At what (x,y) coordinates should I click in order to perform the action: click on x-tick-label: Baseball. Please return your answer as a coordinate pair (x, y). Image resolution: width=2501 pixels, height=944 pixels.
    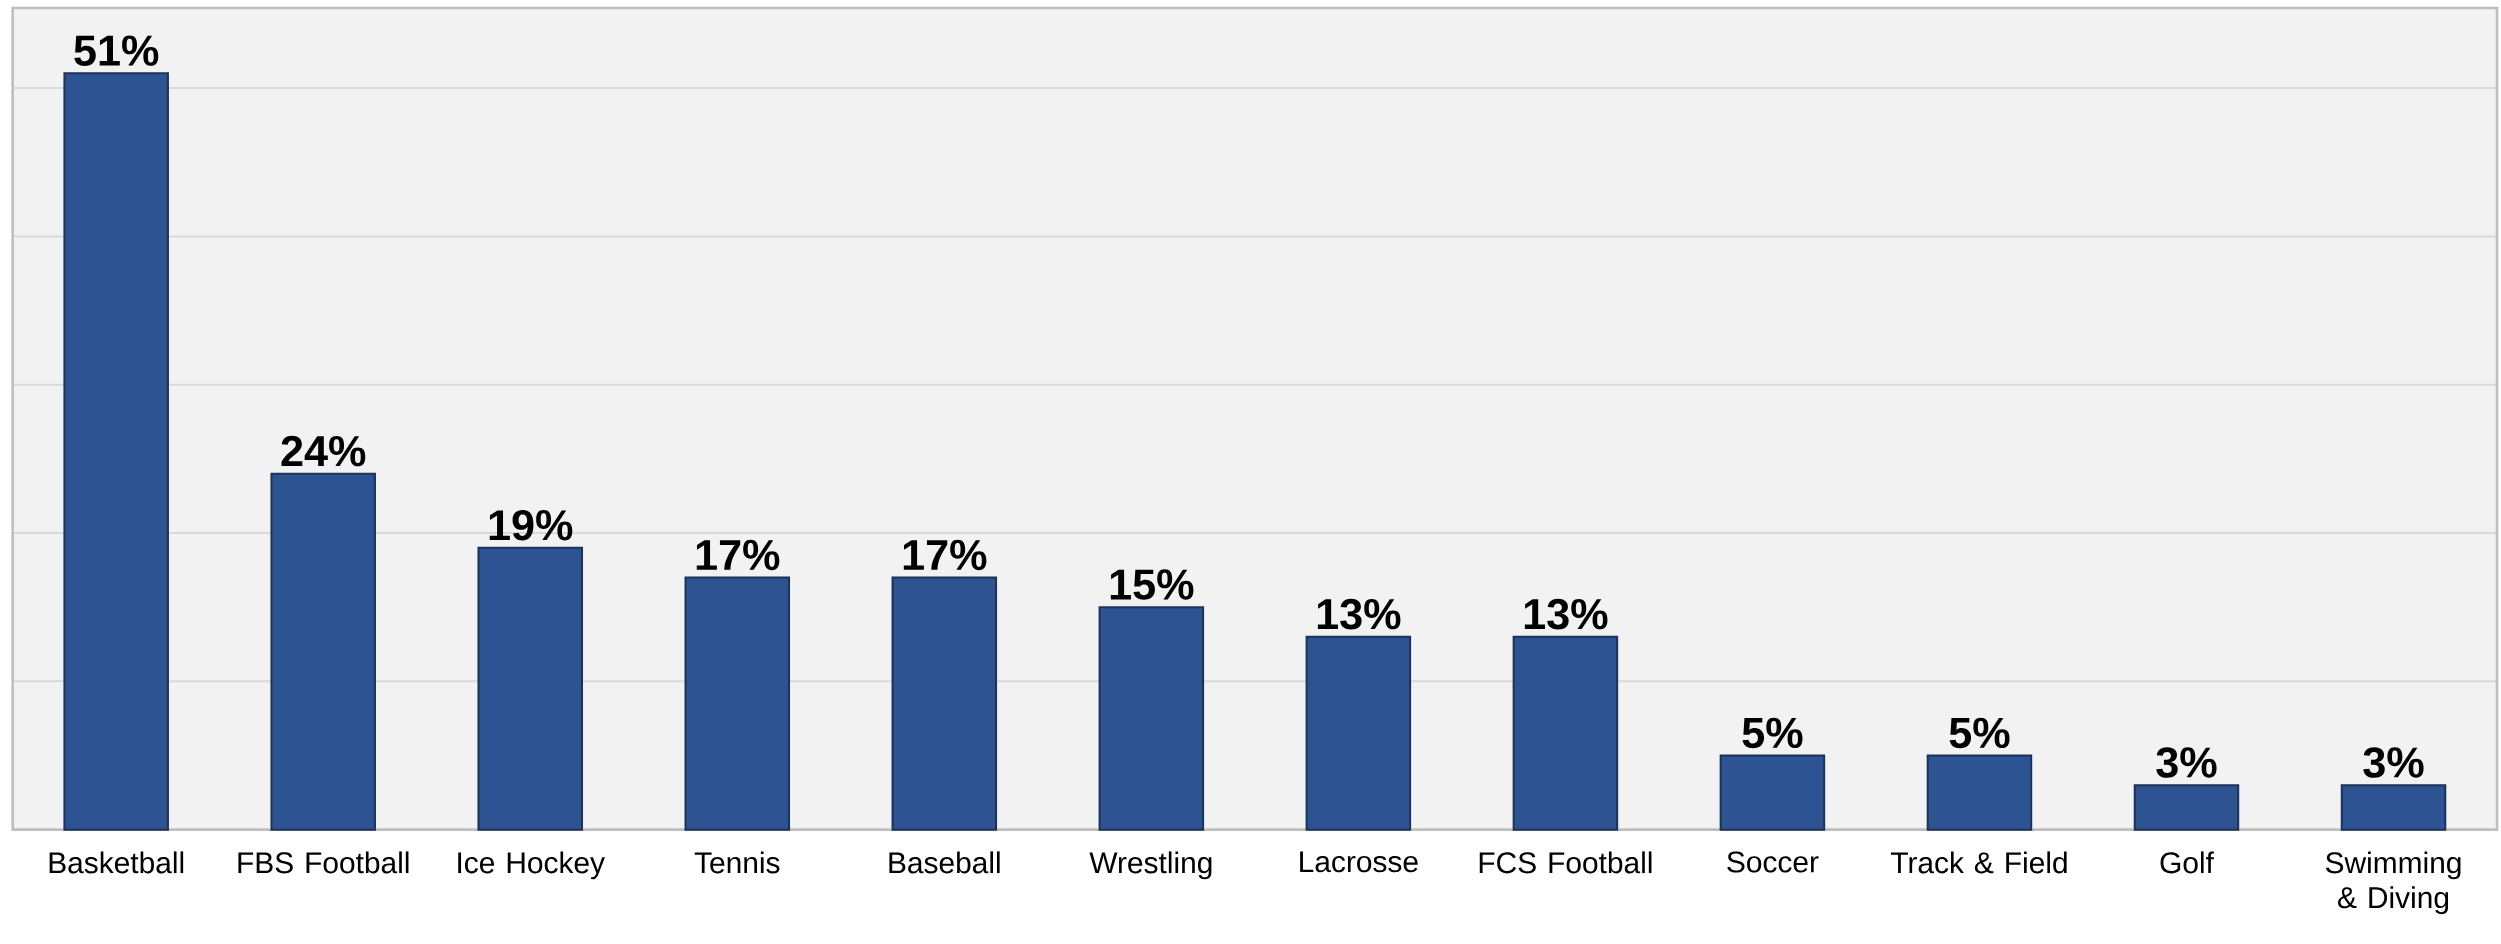
    Looking at the image, I should click on (944, 862).